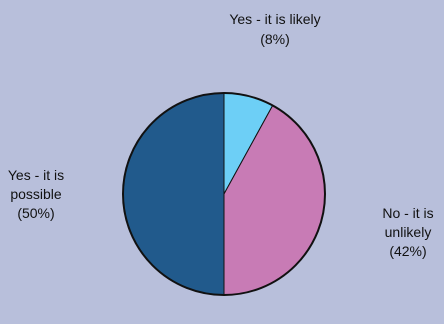 This screenshot has height=324, width=444. I want to click on slice-label-line: (8%), so click(275, 39).